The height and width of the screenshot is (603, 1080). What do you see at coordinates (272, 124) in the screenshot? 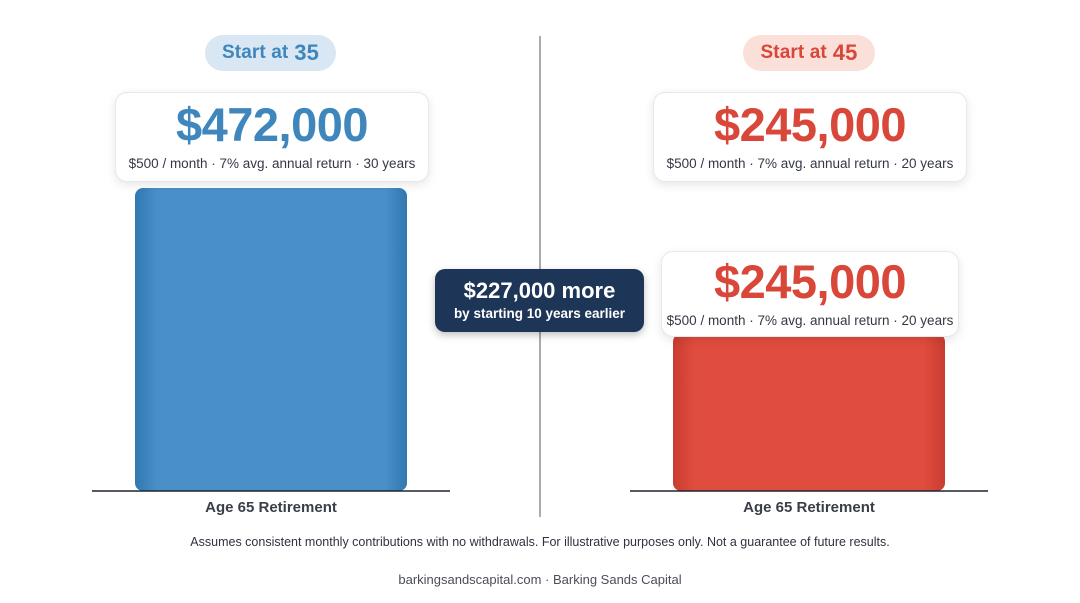
I see `value-amount: $472,000` at bounding box center [272, 124].